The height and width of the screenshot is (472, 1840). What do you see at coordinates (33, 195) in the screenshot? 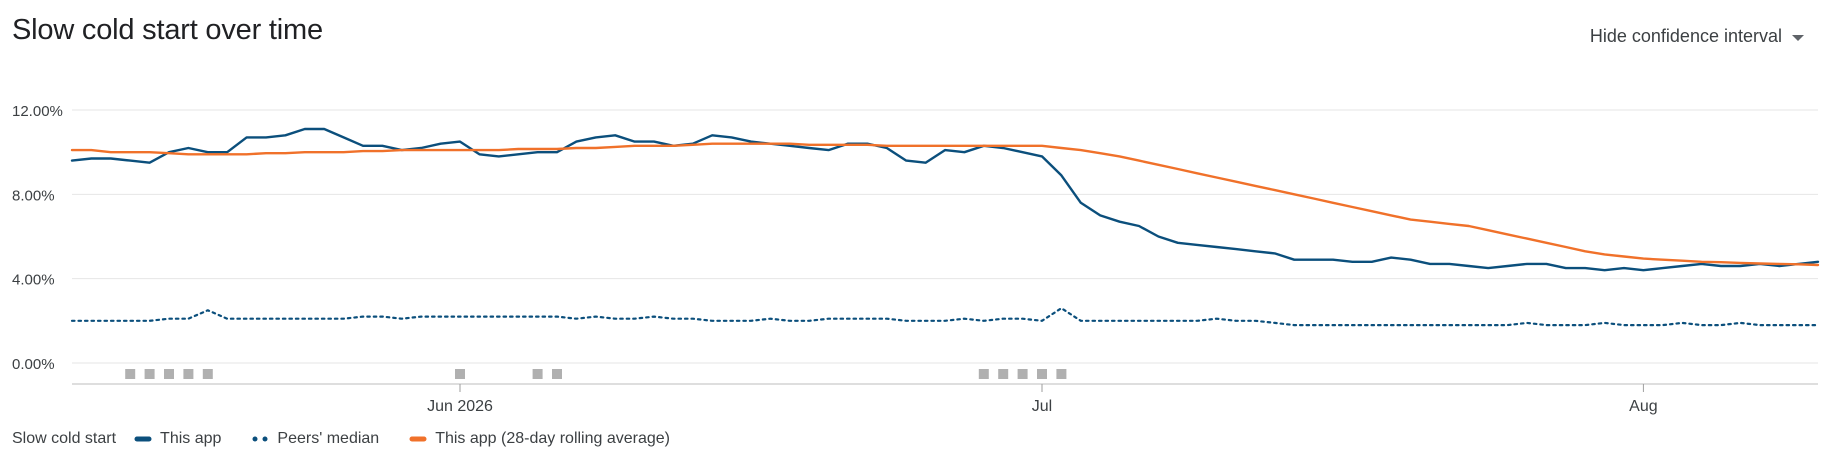
I see `y-tick-label: 8.00%` at bounding box center [33, 195].